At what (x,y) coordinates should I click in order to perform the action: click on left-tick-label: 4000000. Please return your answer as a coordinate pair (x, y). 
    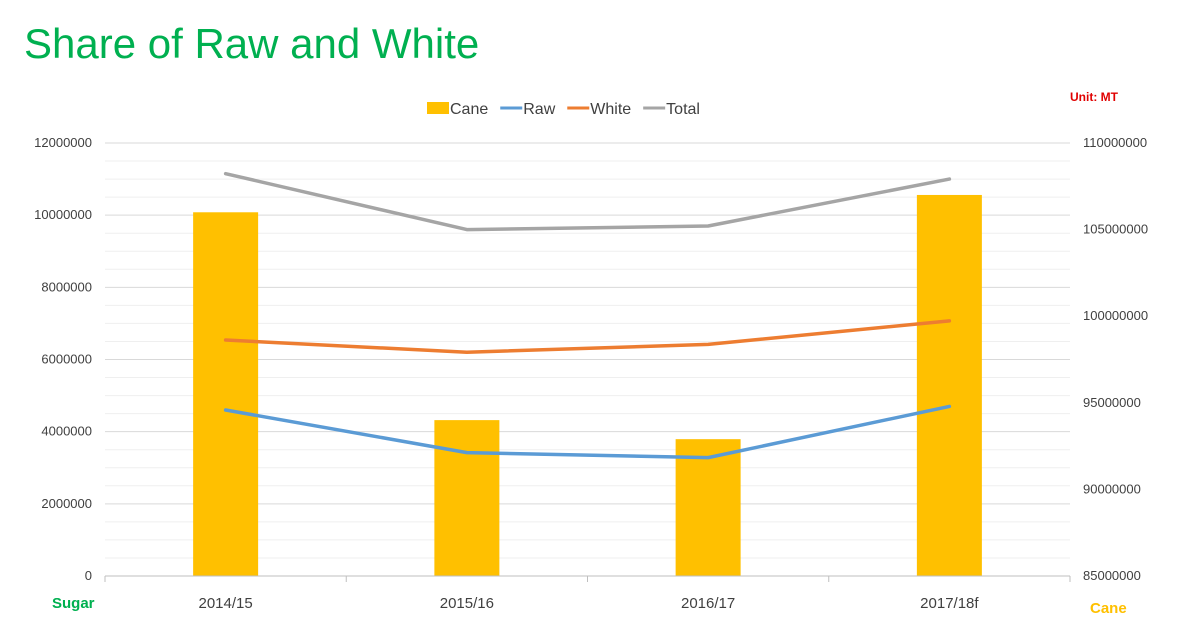
    Looking at the image, I should click on (66, 431).